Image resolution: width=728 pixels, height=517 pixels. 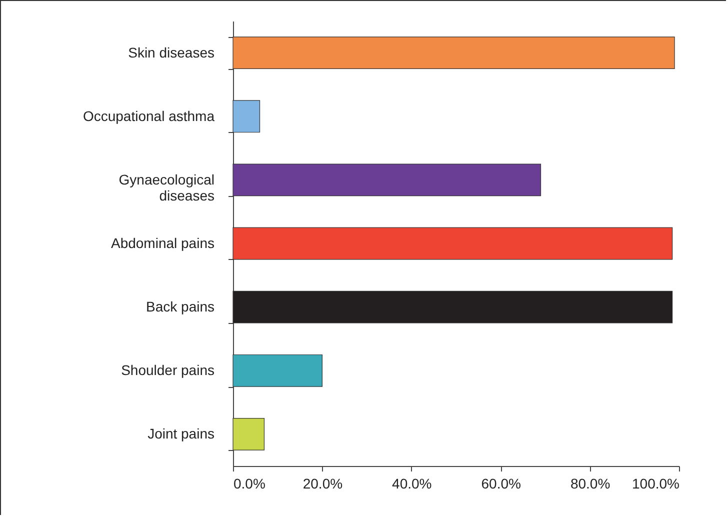 I want to click on y-tick-label: Skin diseases, so click(x=171, y=52).